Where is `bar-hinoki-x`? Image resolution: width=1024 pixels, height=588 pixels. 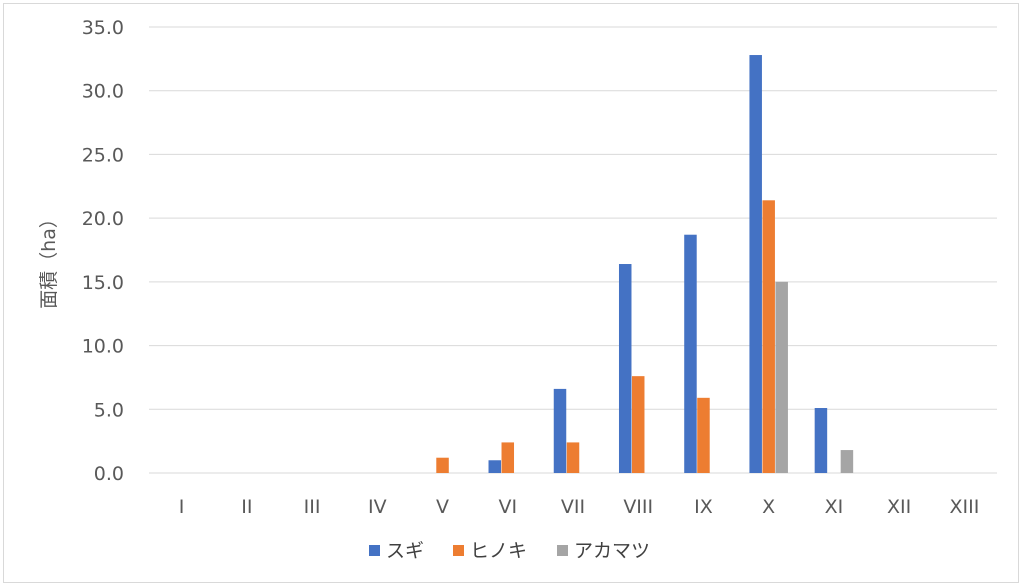
bar-hinoki-x is located at coordinates (768, 336).